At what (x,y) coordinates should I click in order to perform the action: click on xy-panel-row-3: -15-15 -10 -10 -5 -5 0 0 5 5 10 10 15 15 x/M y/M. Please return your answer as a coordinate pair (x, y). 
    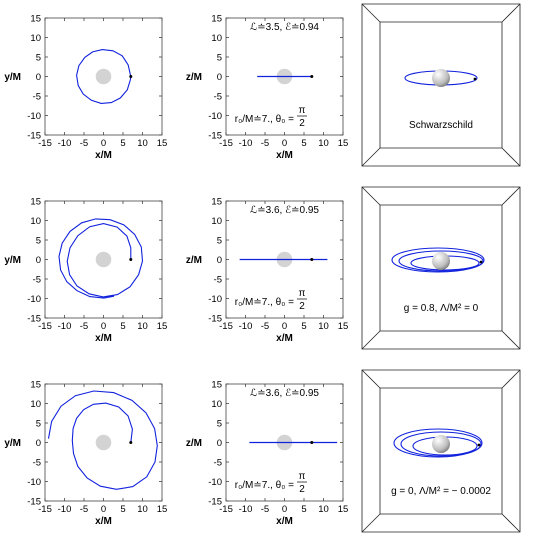
    Looking at the image, I should click on (85, 454).